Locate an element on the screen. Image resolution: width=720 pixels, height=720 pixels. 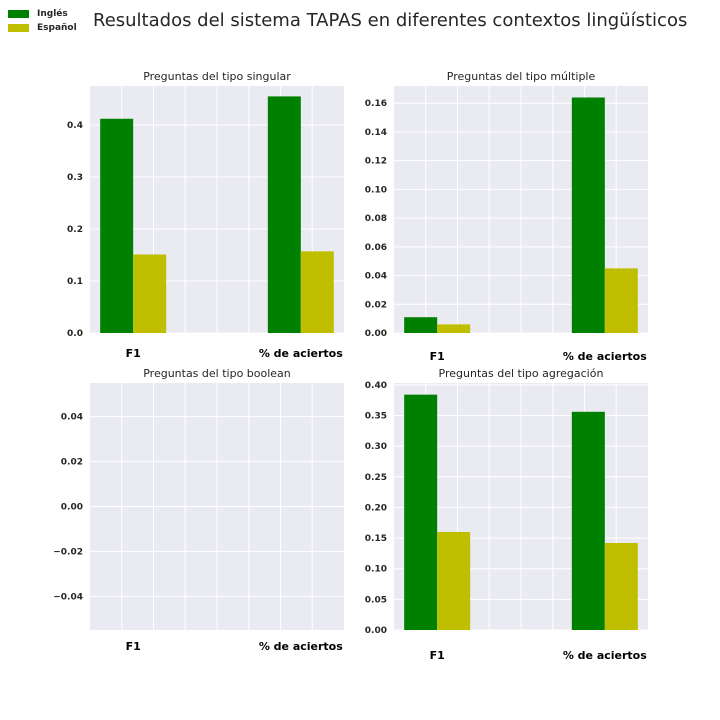
legend-swatch-espanol is located at coordinates (18, 28).